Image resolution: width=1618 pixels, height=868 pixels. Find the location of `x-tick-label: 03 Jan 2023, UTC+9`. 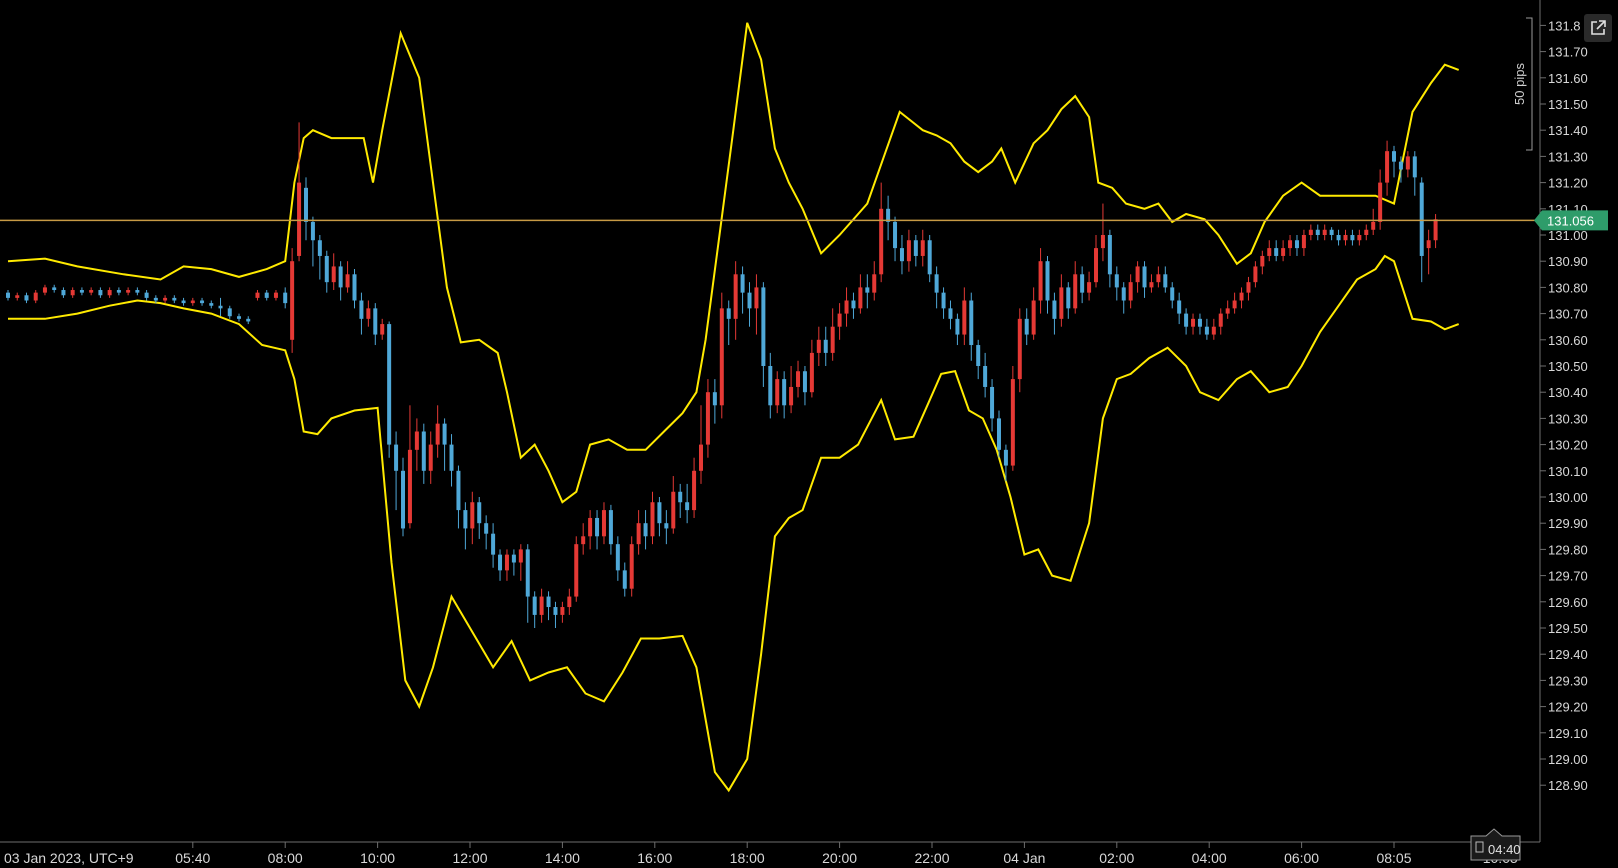

x-tick-label: 03 Jan 2023, UTC+9 is located at coordinates (69, 858).